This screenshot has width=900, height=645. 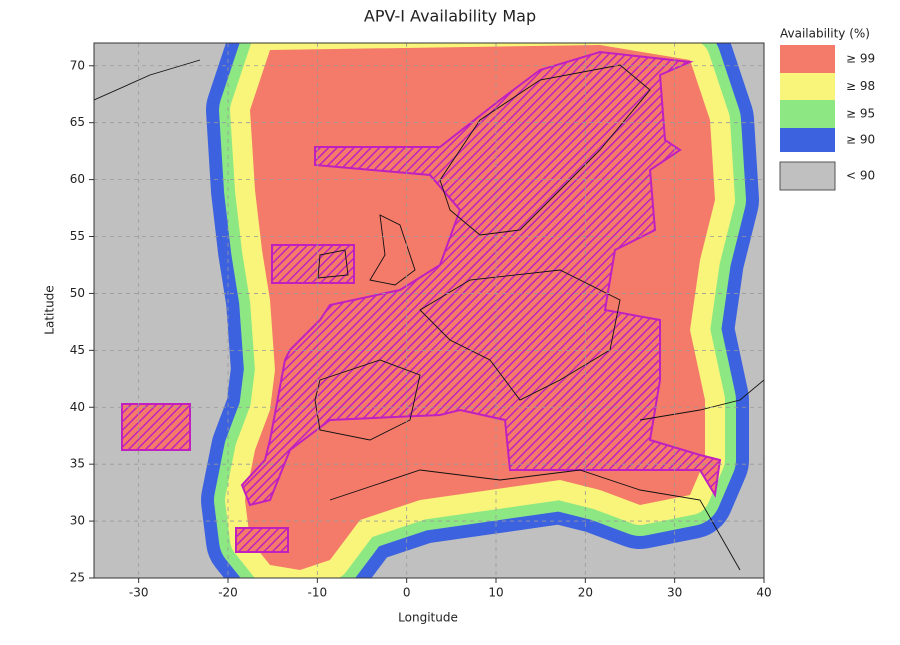 I want to click on x-axis-label: Longitude, so click(x=428, y=618).